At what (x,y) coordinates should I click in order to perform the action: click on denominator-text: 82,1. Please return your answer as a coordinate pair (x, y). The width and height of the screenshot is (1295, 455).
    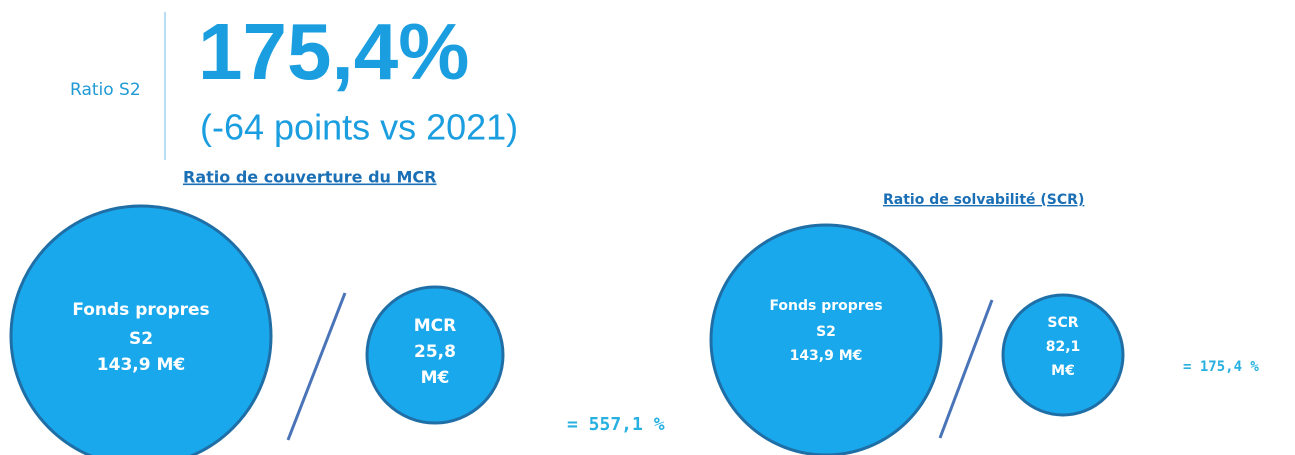
    Looking at the image, I should click on (1063, 347).